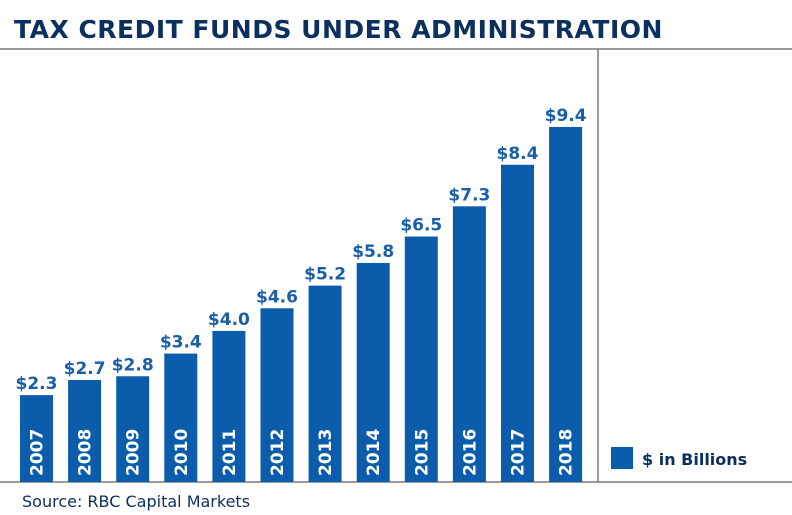 The width and height of the screenshot is (792, 515). I want to click on value-label: $4.0, so click(229, 320).